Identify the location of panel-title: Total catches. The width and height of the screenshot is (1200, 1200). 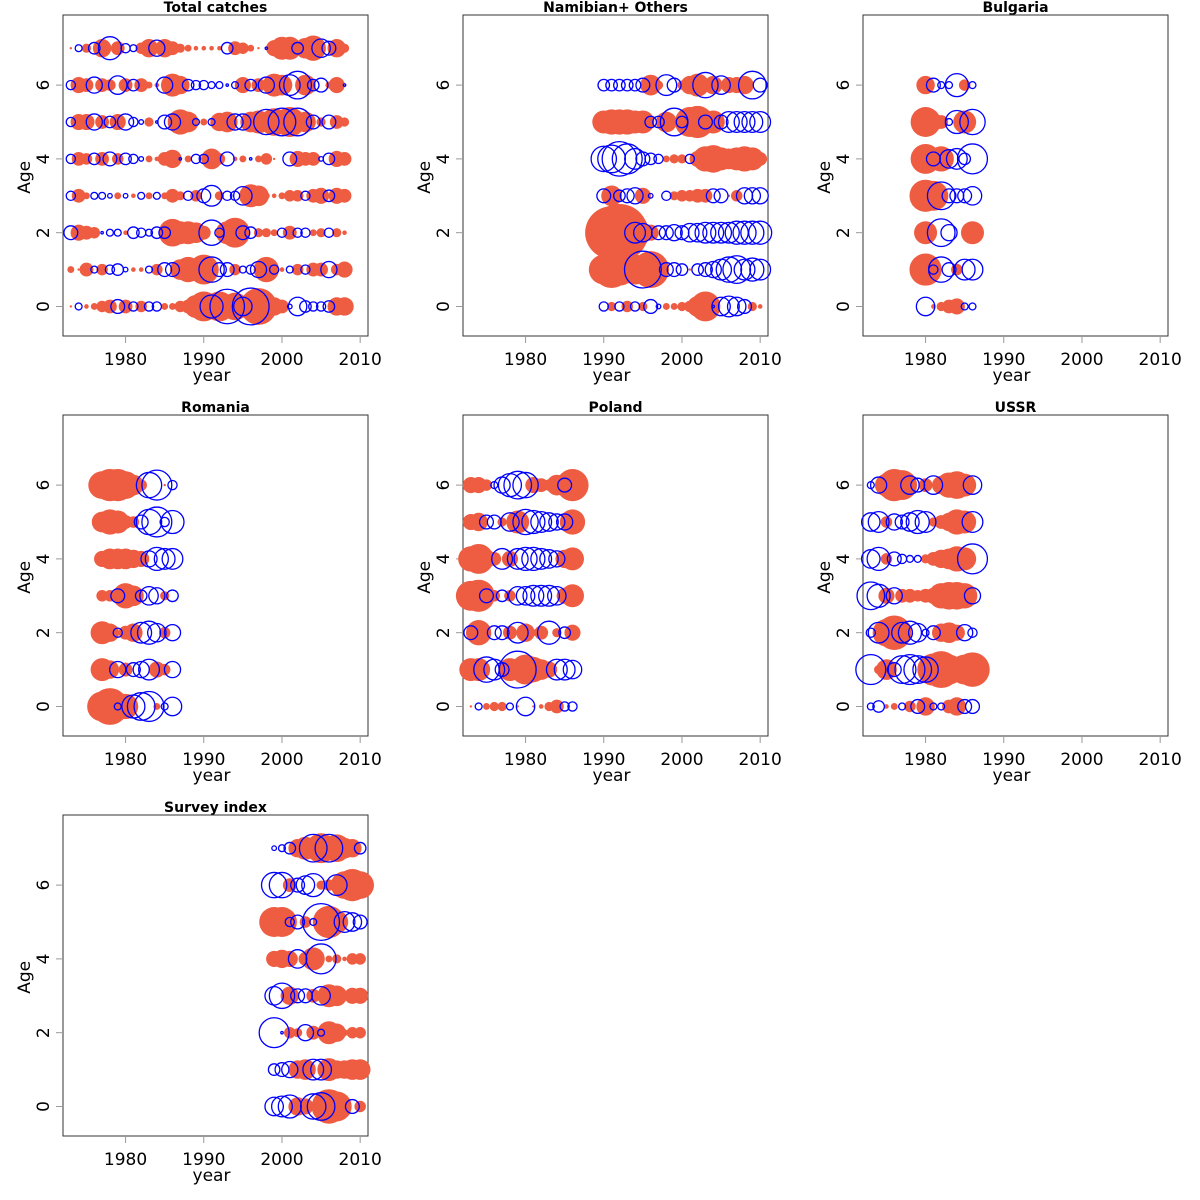
(216, 8).